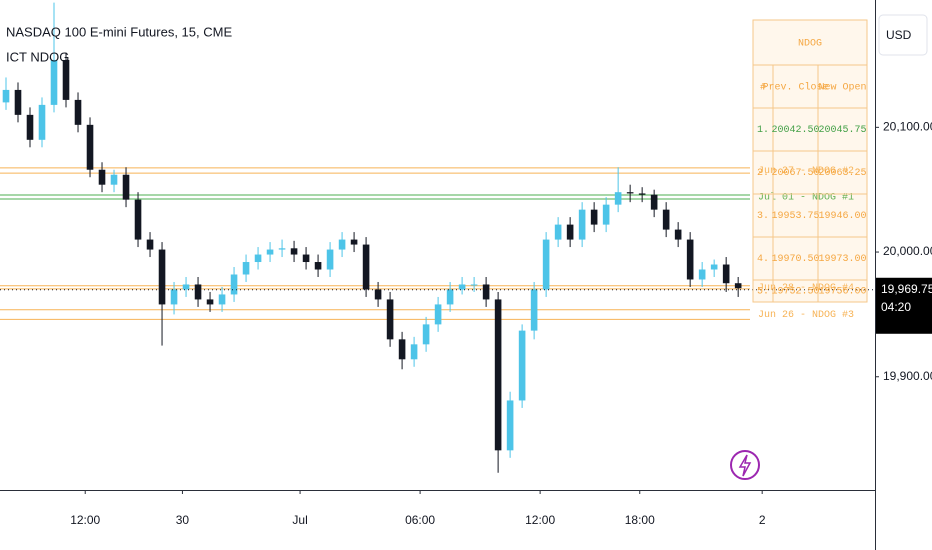 The image size is (932, 550). What do you see at coordinates (37, 56) in the screenshot?
I see `indicator-name: ICT NDOG` at bounding box center [37, 56].